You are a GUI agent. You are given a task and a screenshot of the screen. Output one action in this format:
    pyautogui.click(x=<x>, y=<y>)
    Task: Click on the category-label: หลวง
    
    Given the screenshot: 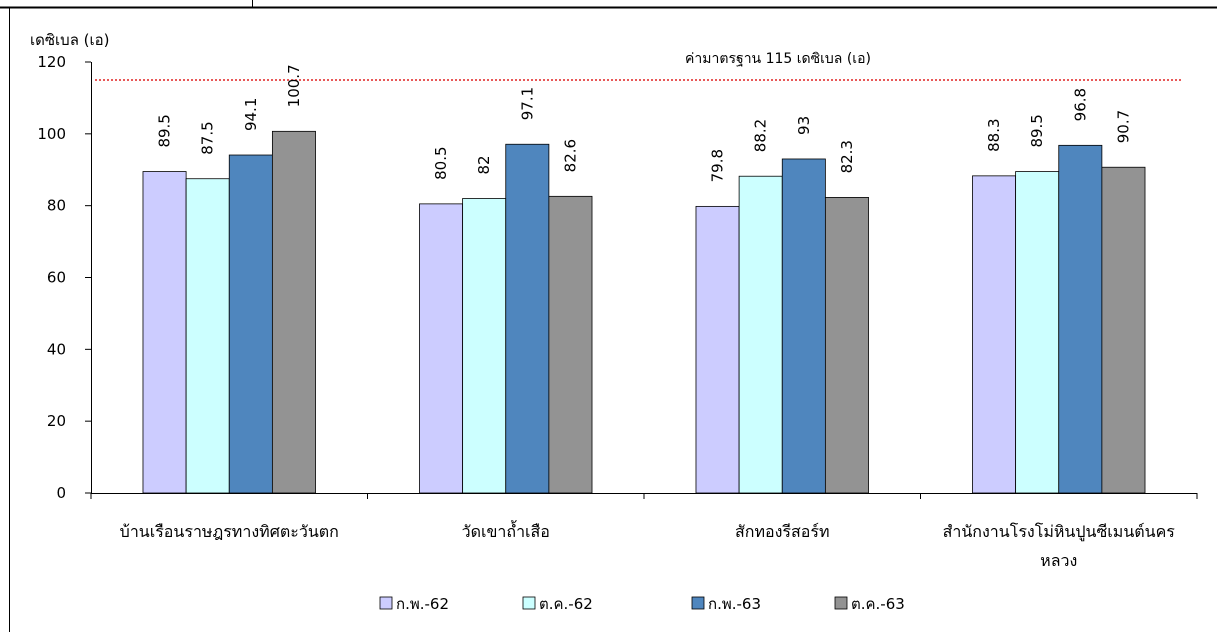 What is the action you would take?
    pyautogui.click(x=1058, y=560)
    